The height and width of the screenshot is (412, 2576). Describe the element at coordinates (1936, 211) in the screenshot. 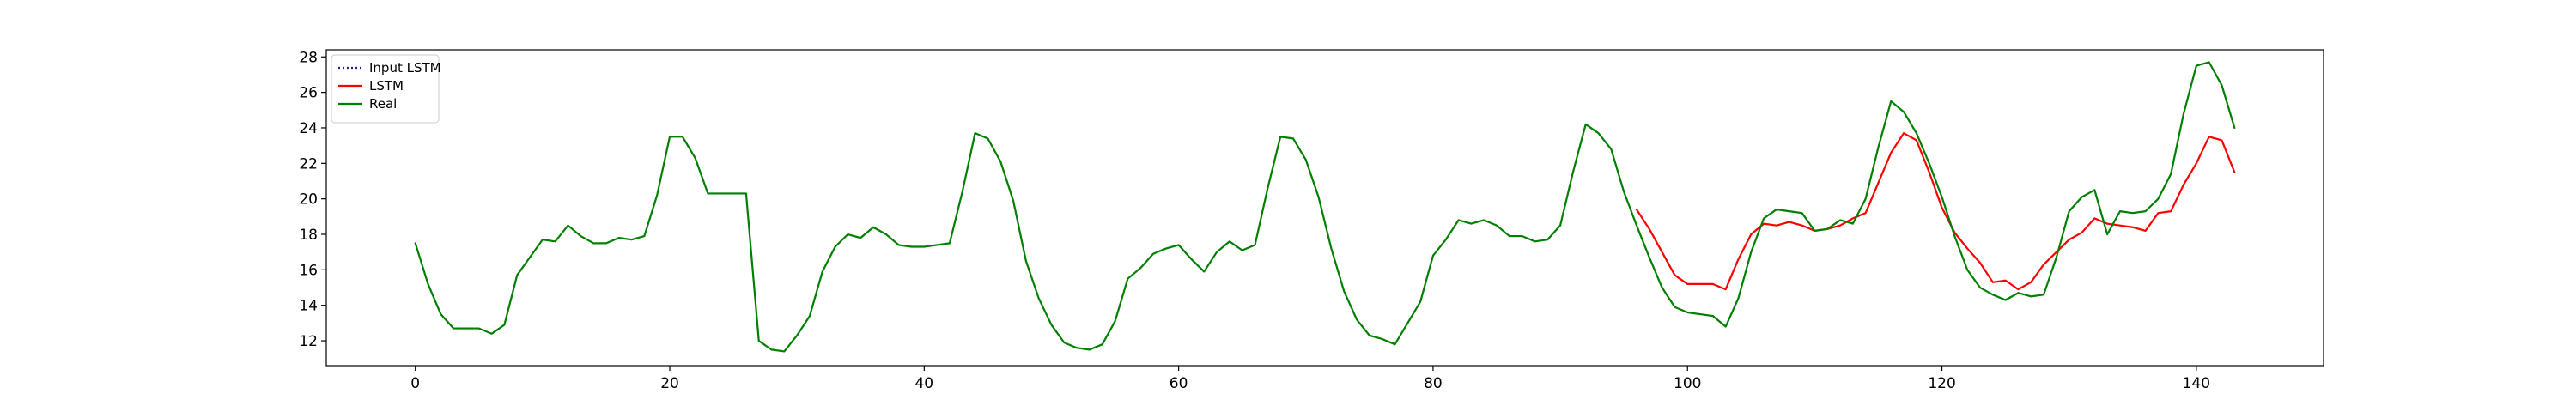

I see `series-line-lstm` at that location.